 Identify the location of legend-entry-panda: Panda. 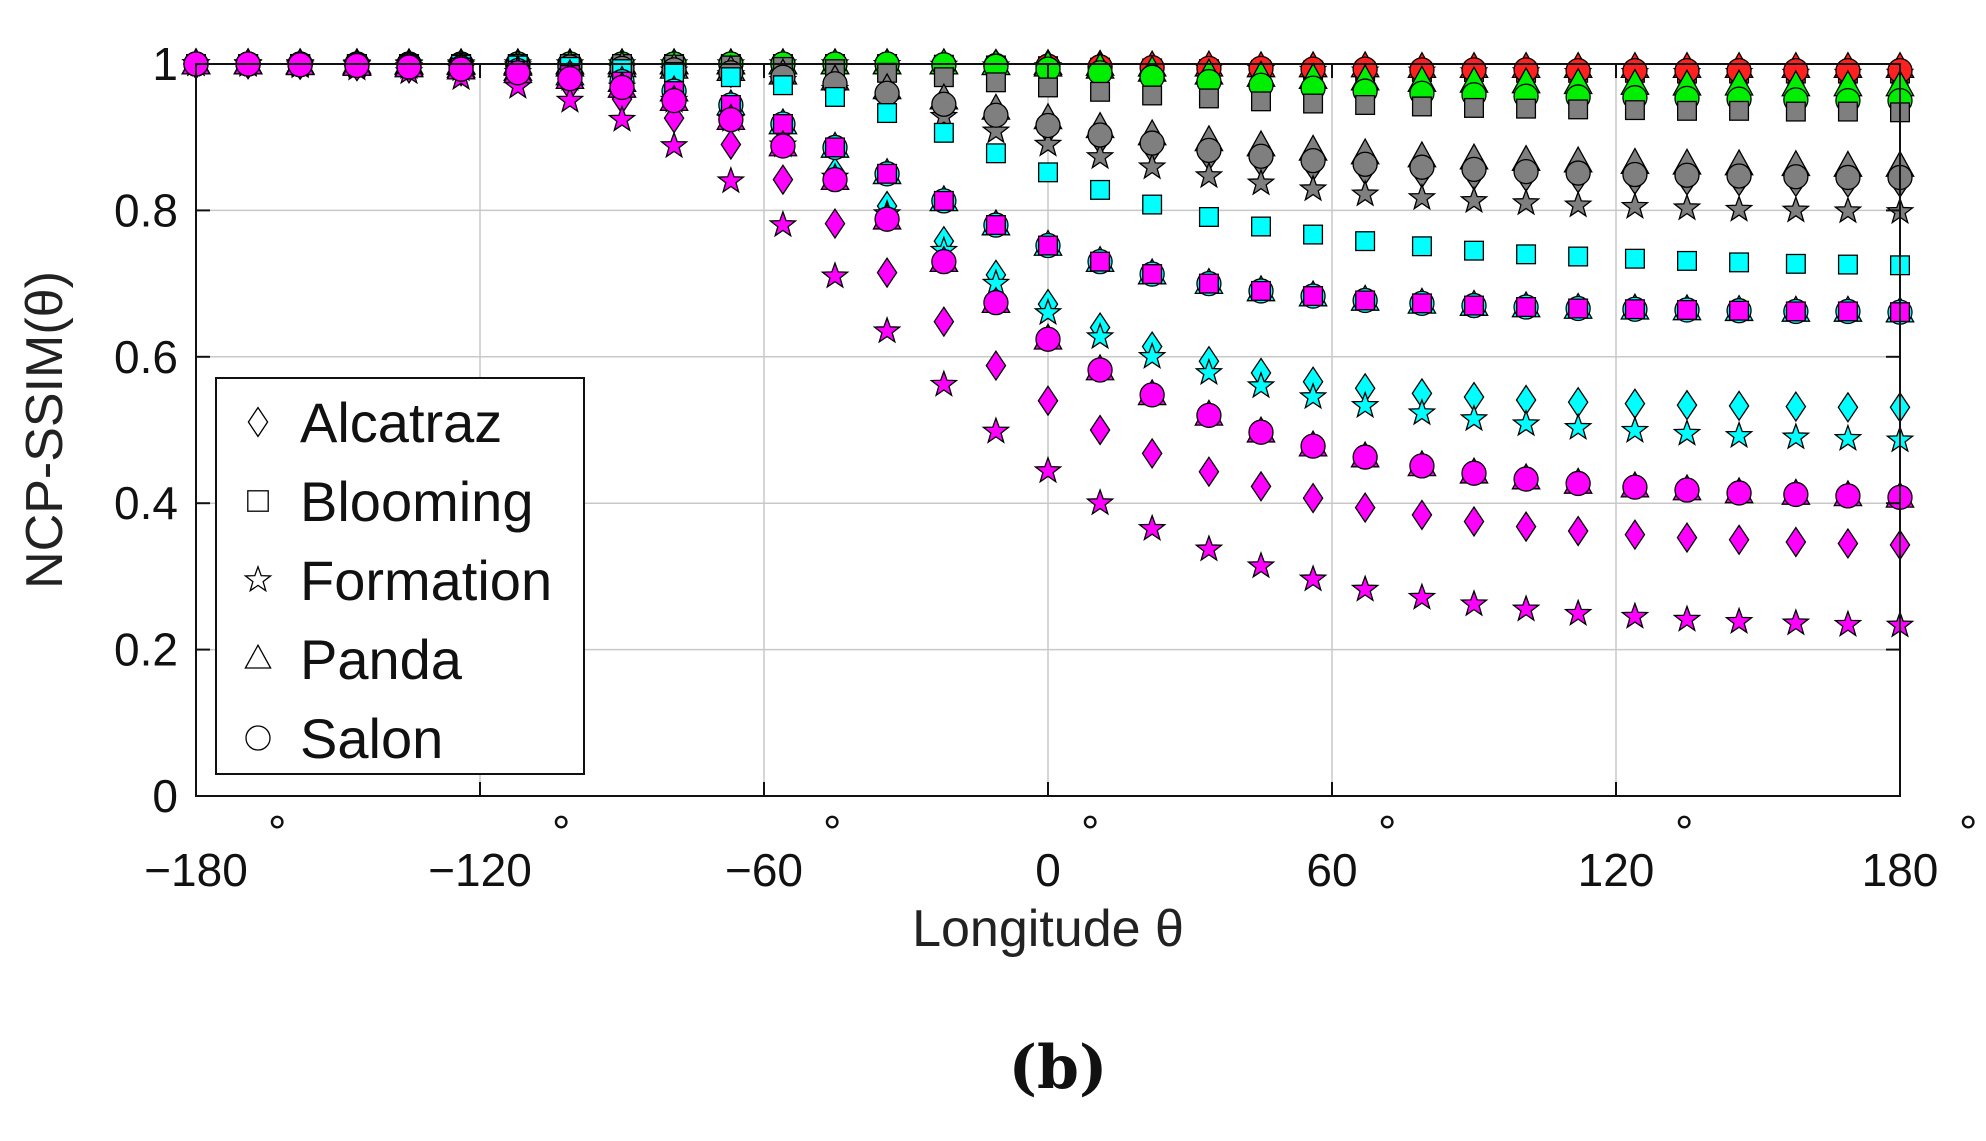
(353, 659).